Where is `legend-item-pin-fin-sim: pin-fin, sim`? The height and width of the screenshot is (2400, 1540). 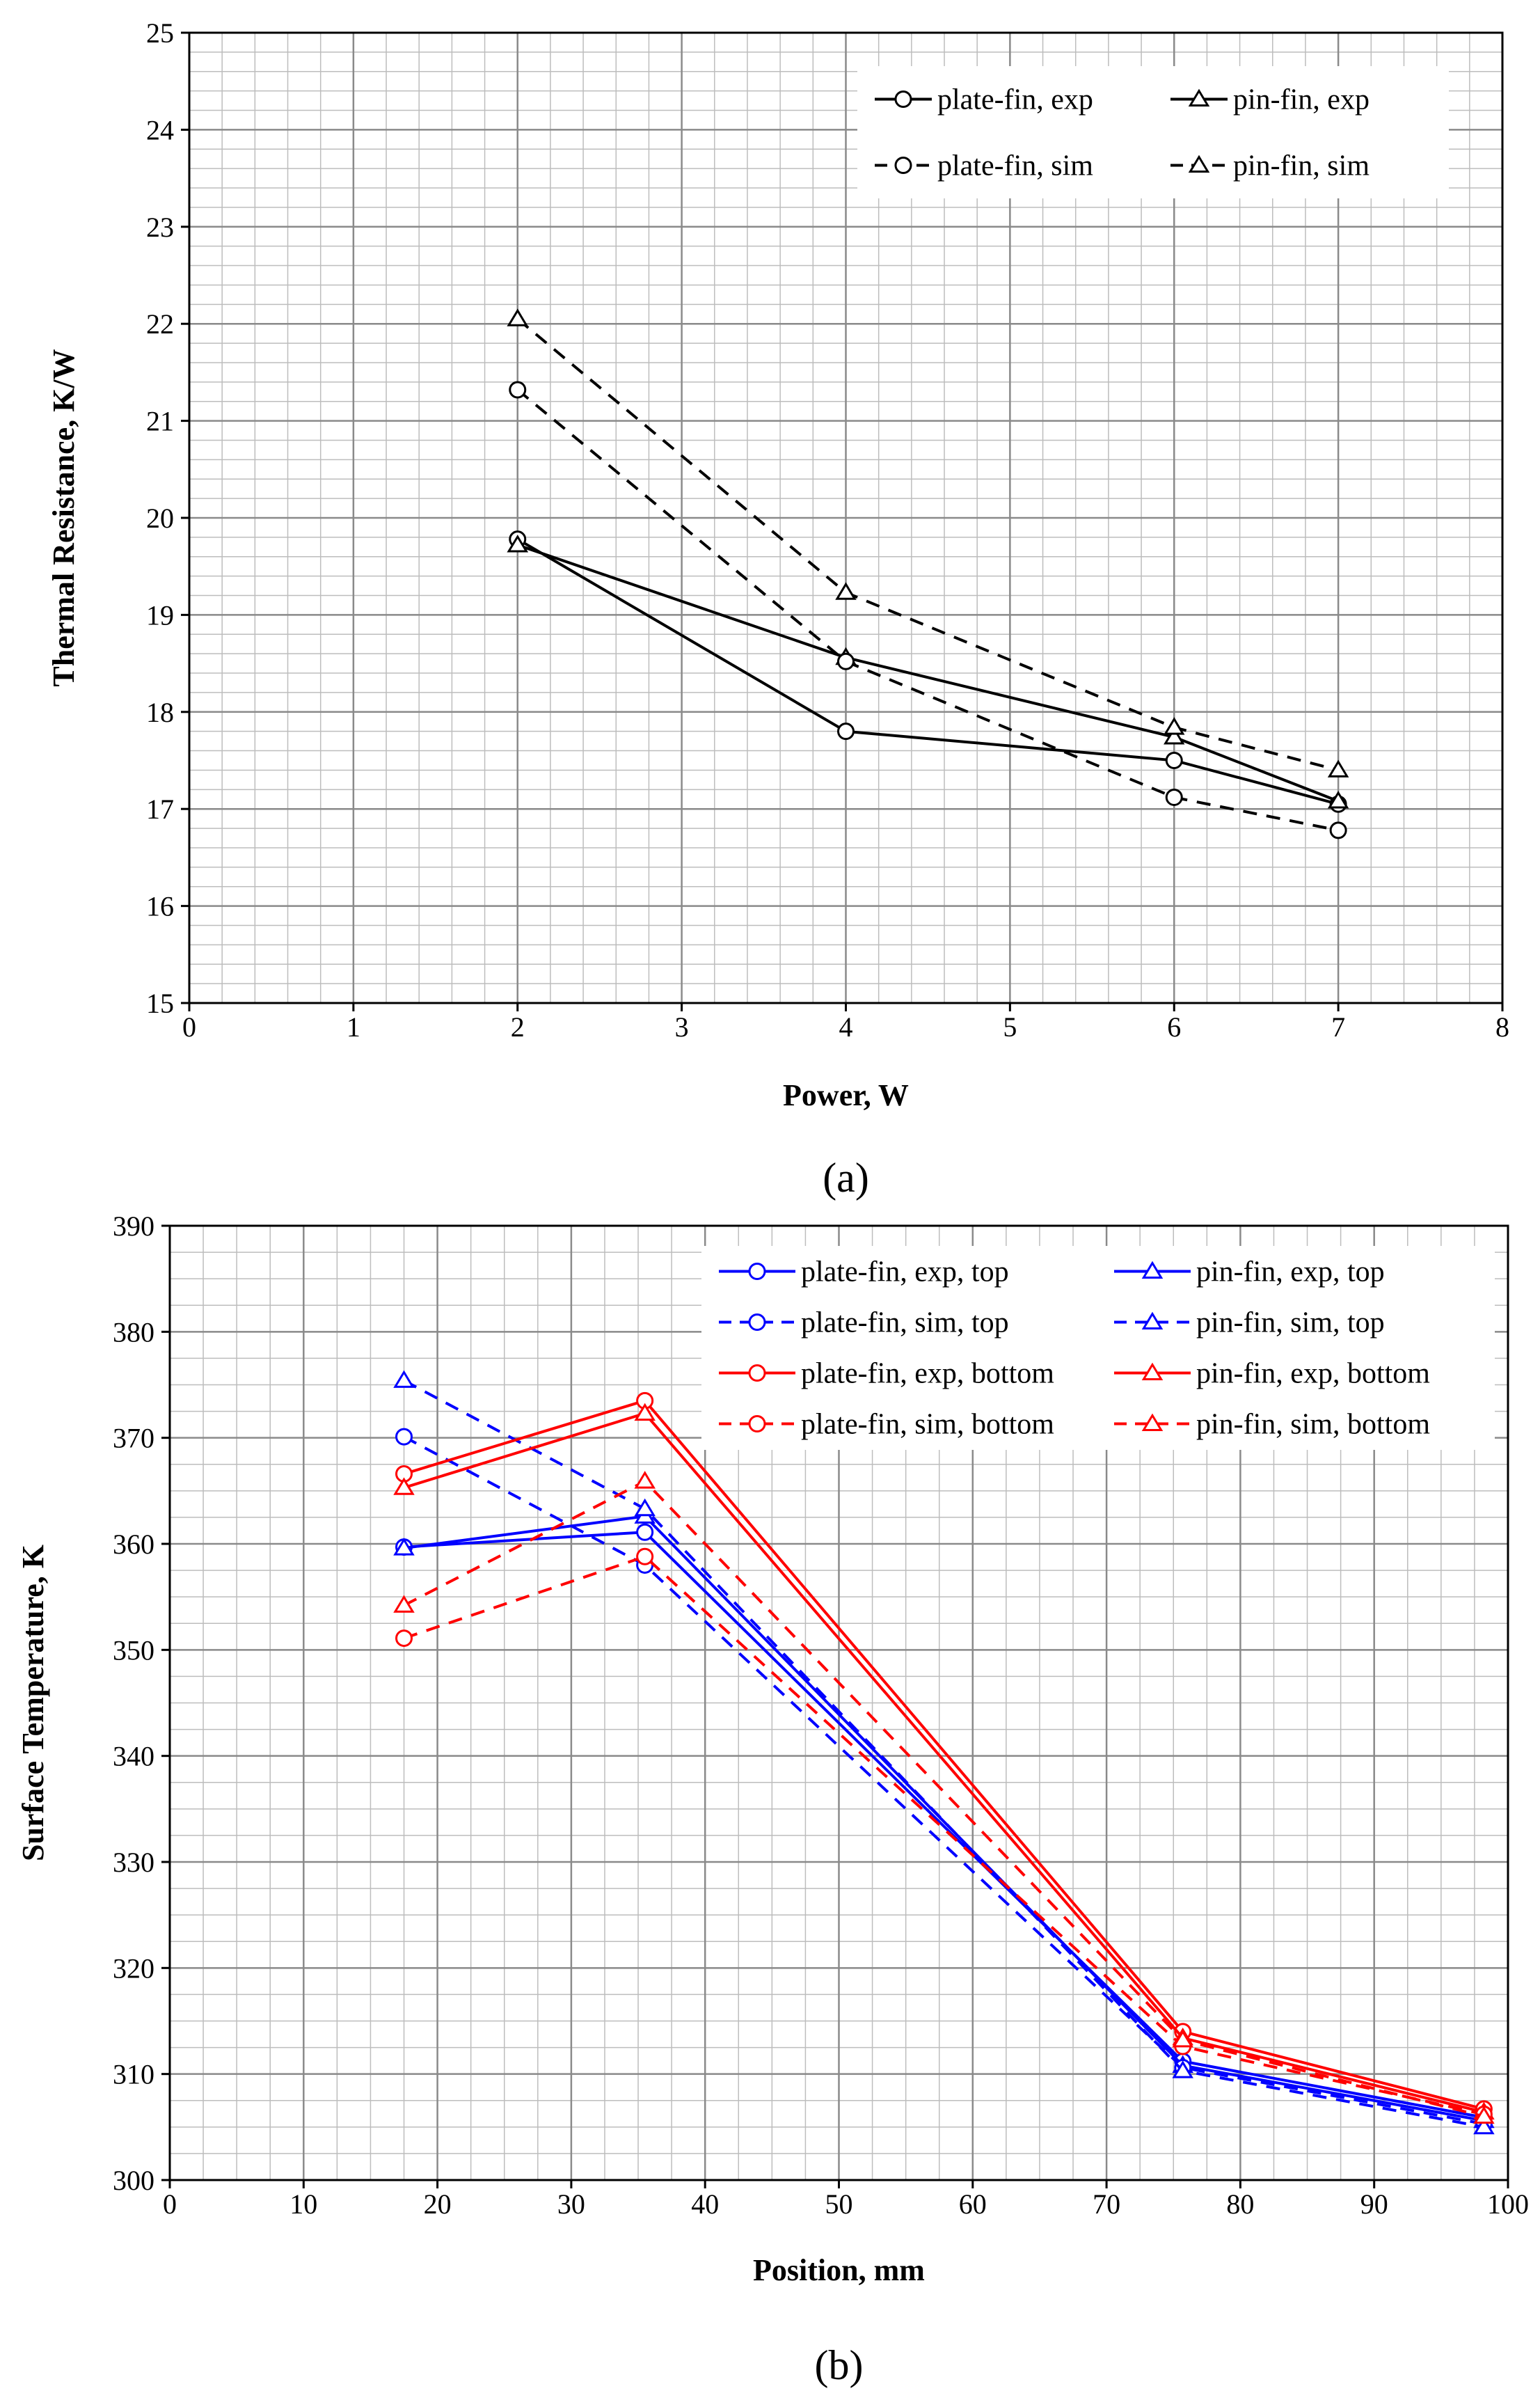 legend-item-pin-fin-sim: pin-fin, sim is located at coordinates (1270, 166).